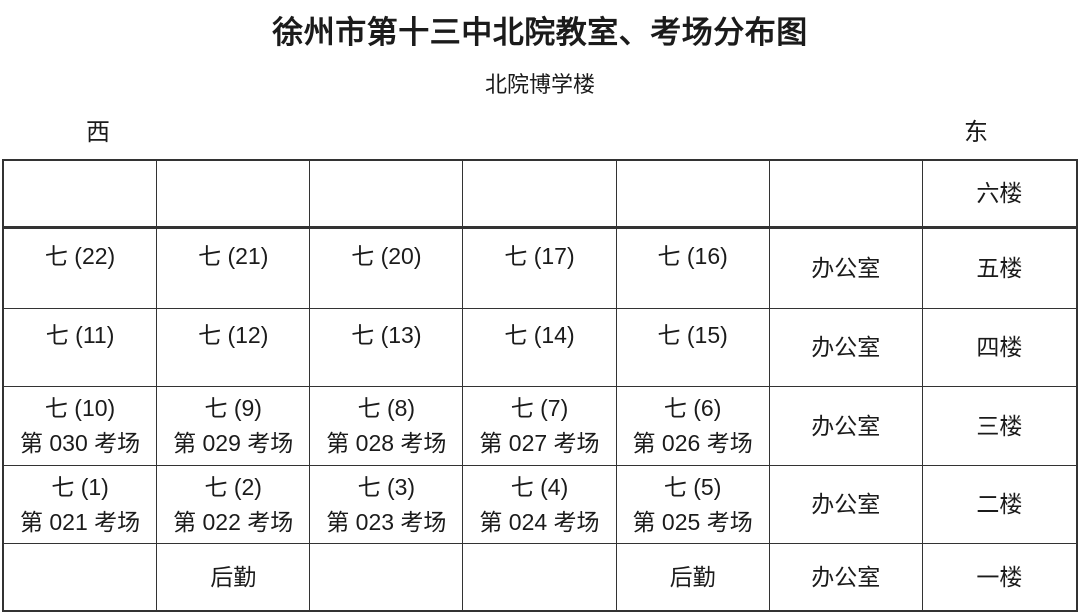  What do you see at coordinates (80, 443) in the screenshot?
I see `exam-room-label: 第 030 考场` at bounding box center [80, 443].